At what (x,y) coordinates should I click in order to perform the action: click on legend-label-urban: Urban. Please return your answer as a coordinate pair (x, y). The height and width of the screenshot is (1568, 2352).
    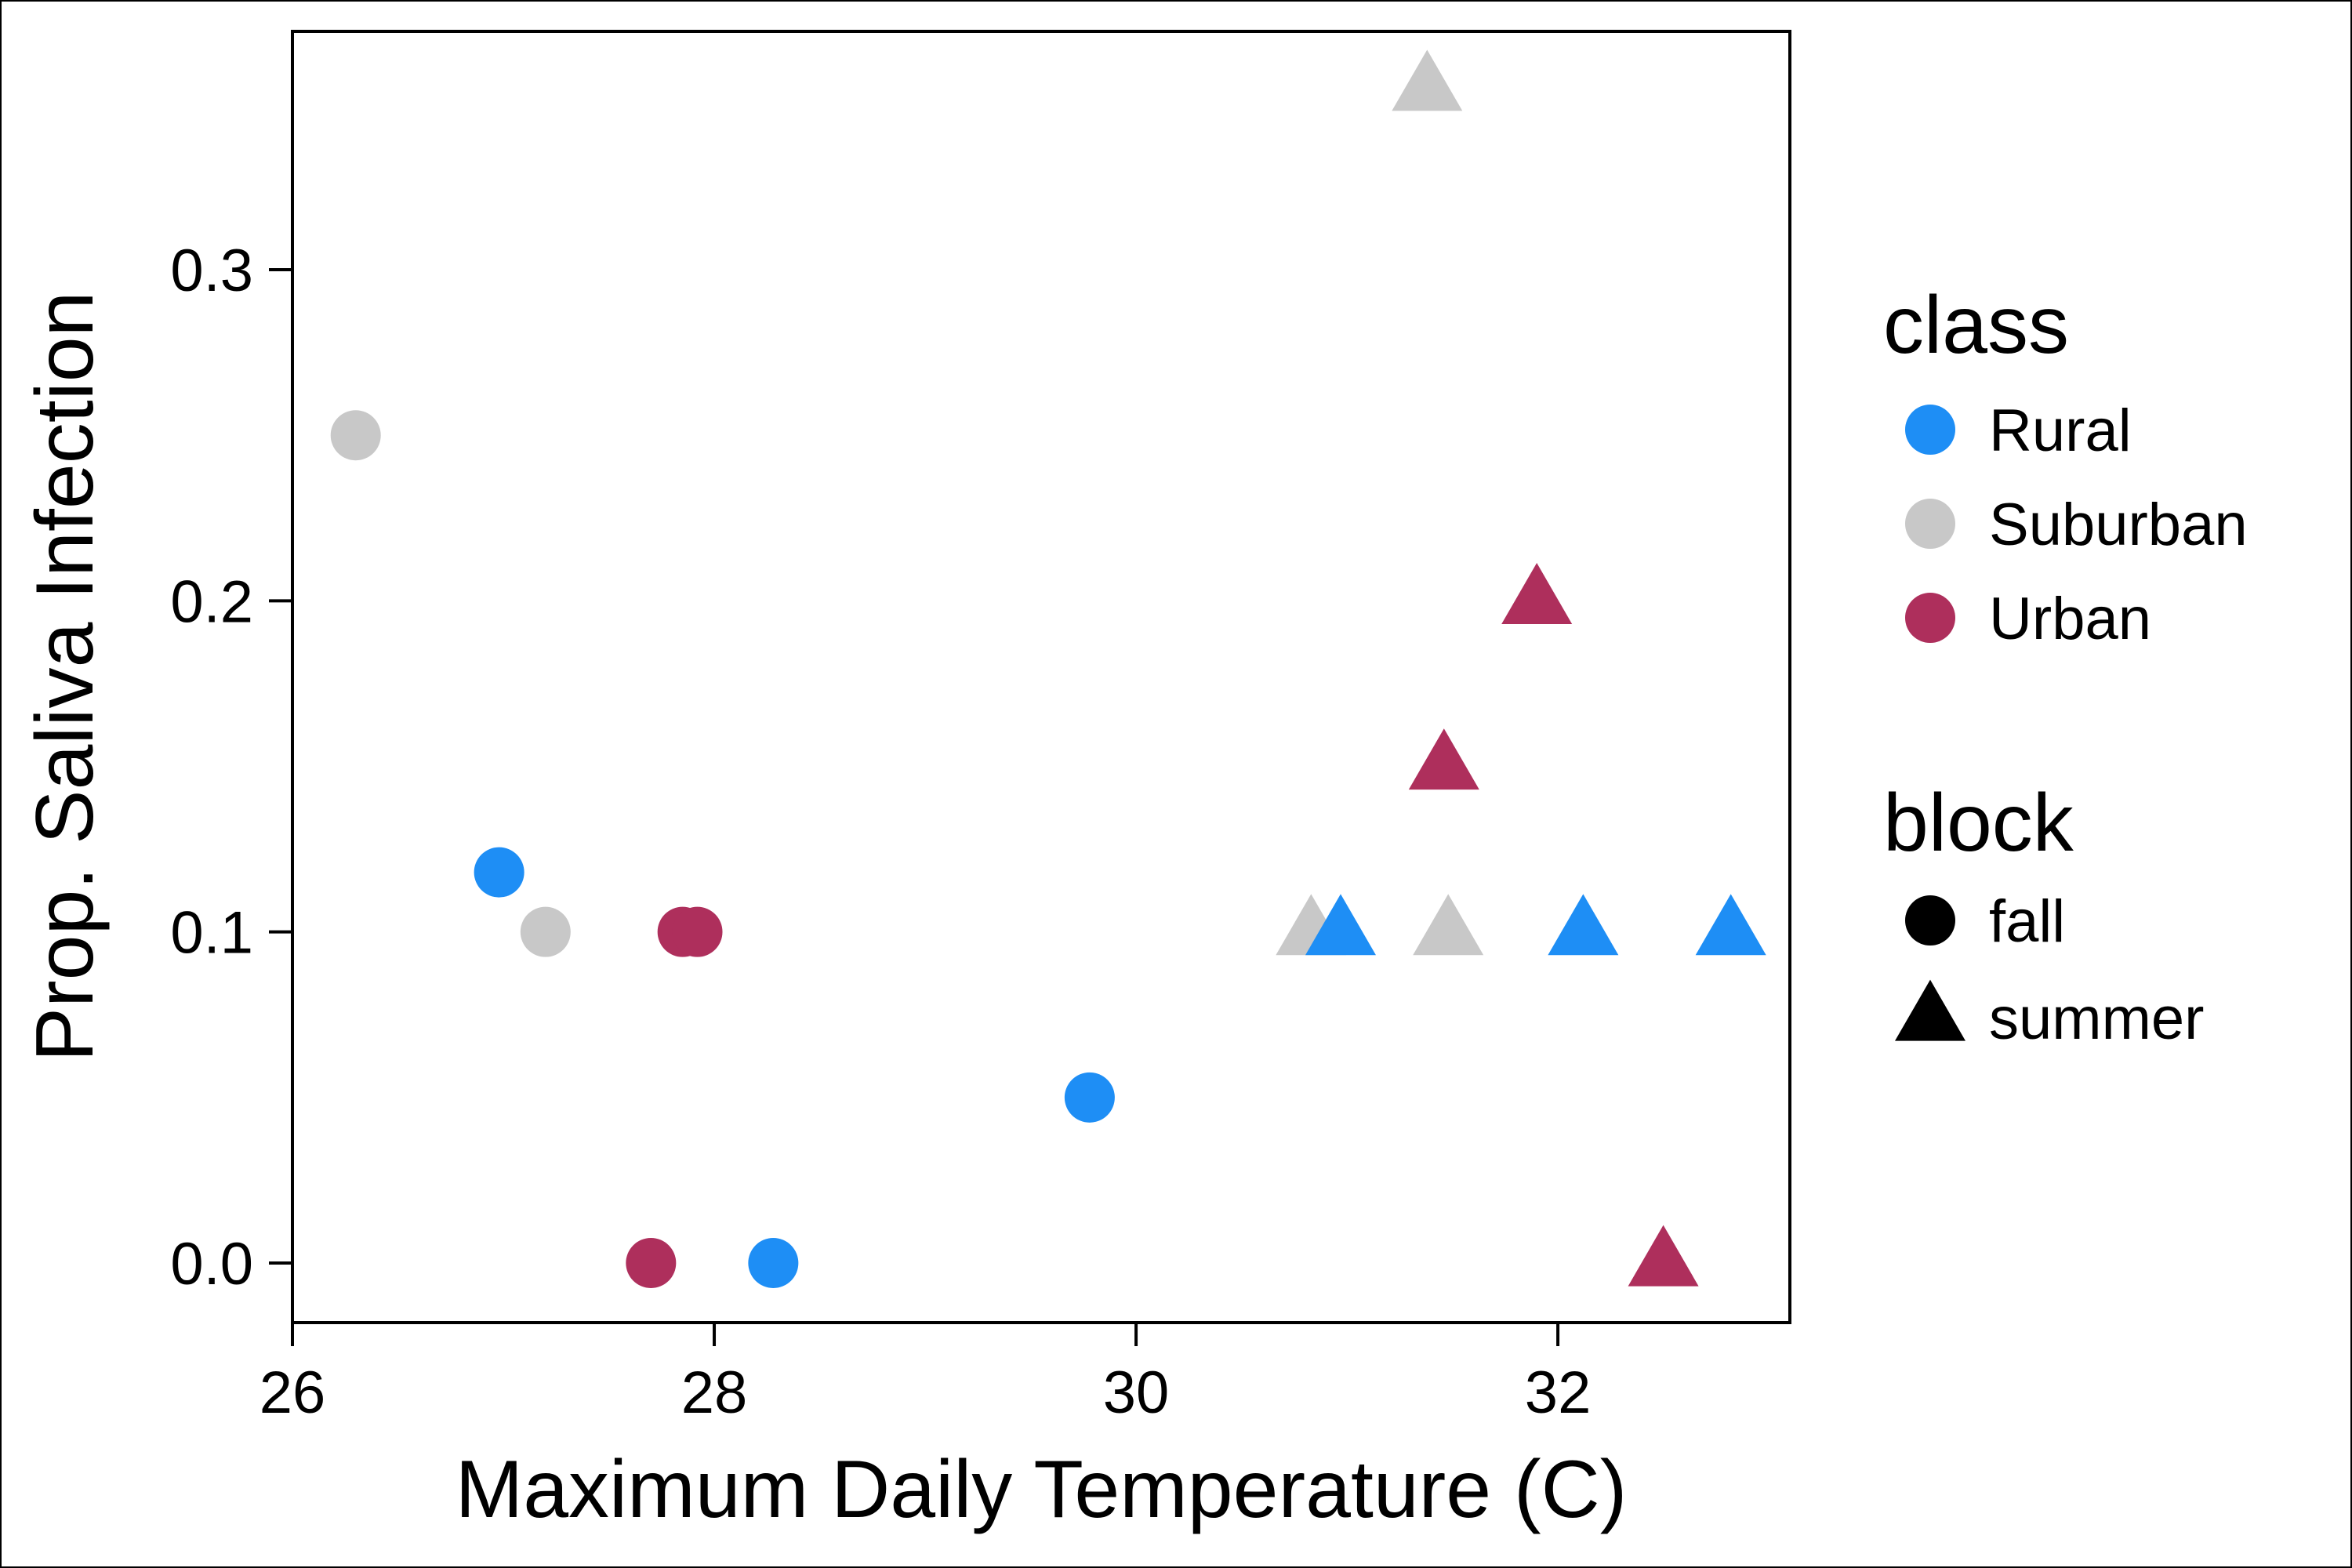
    Looking at the image, I should click on (2070, 619).